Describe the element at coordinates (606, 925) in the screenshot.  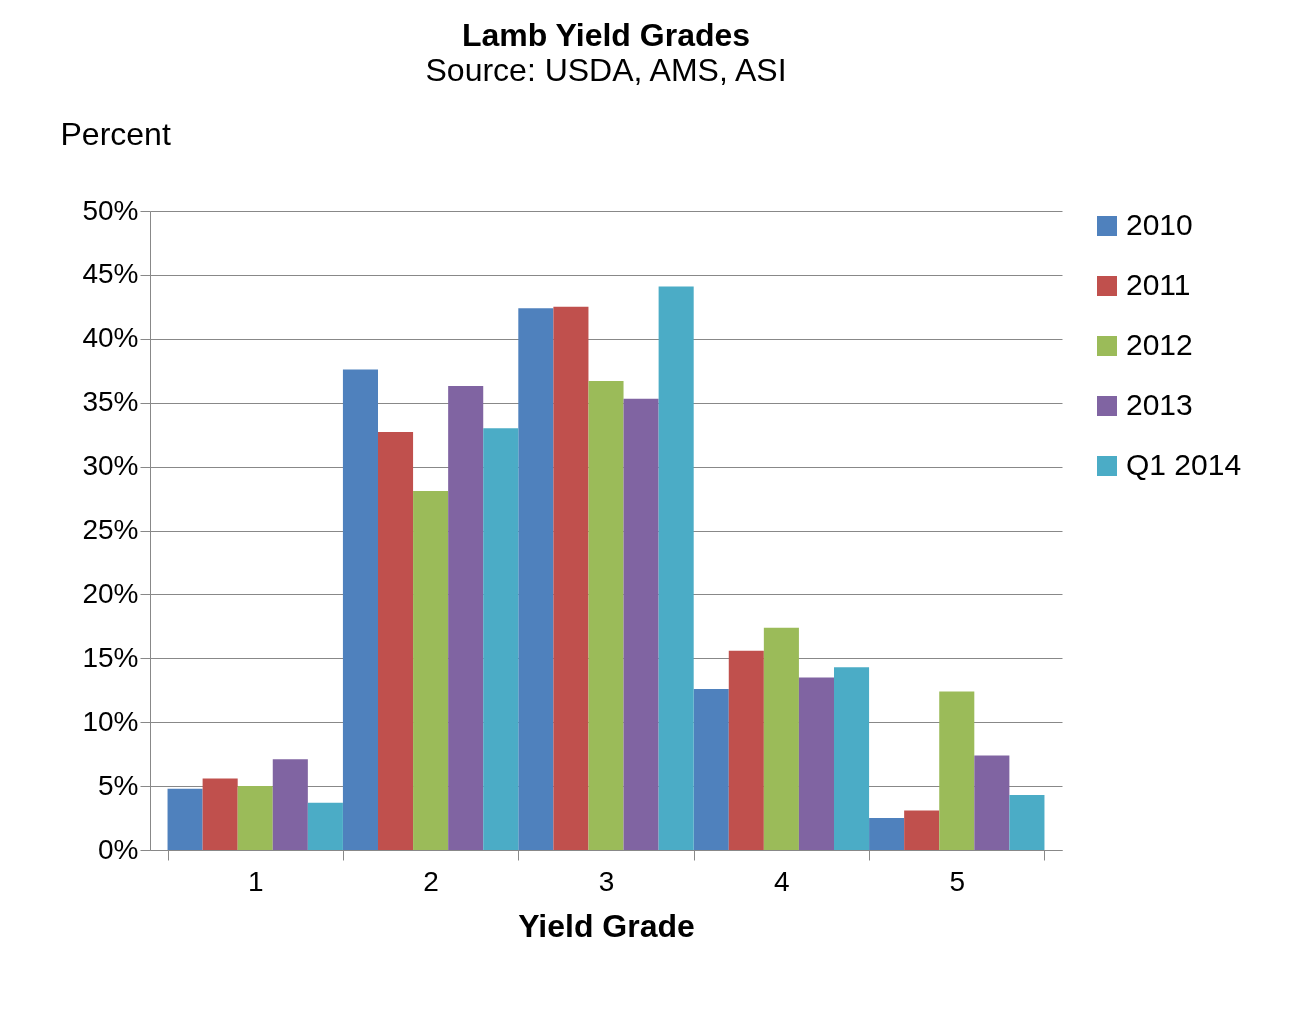
I see `x-axis-title: Yield Grade` at that location.